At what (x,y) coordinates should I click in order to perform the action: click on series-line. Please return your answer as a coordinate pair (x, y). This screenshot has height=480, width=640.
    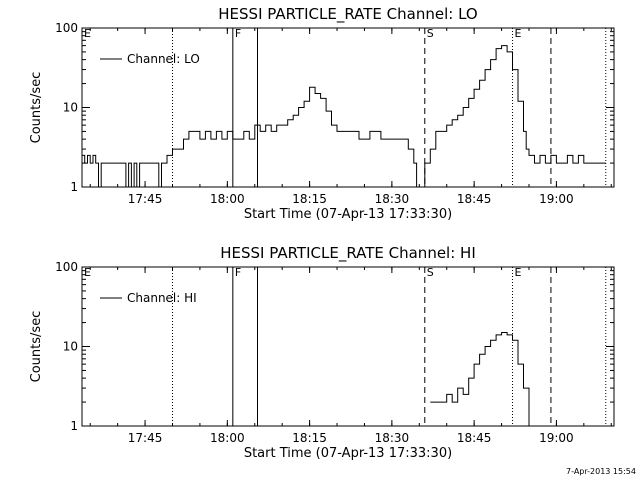
    Looking at the image, I should click on (480, 379).